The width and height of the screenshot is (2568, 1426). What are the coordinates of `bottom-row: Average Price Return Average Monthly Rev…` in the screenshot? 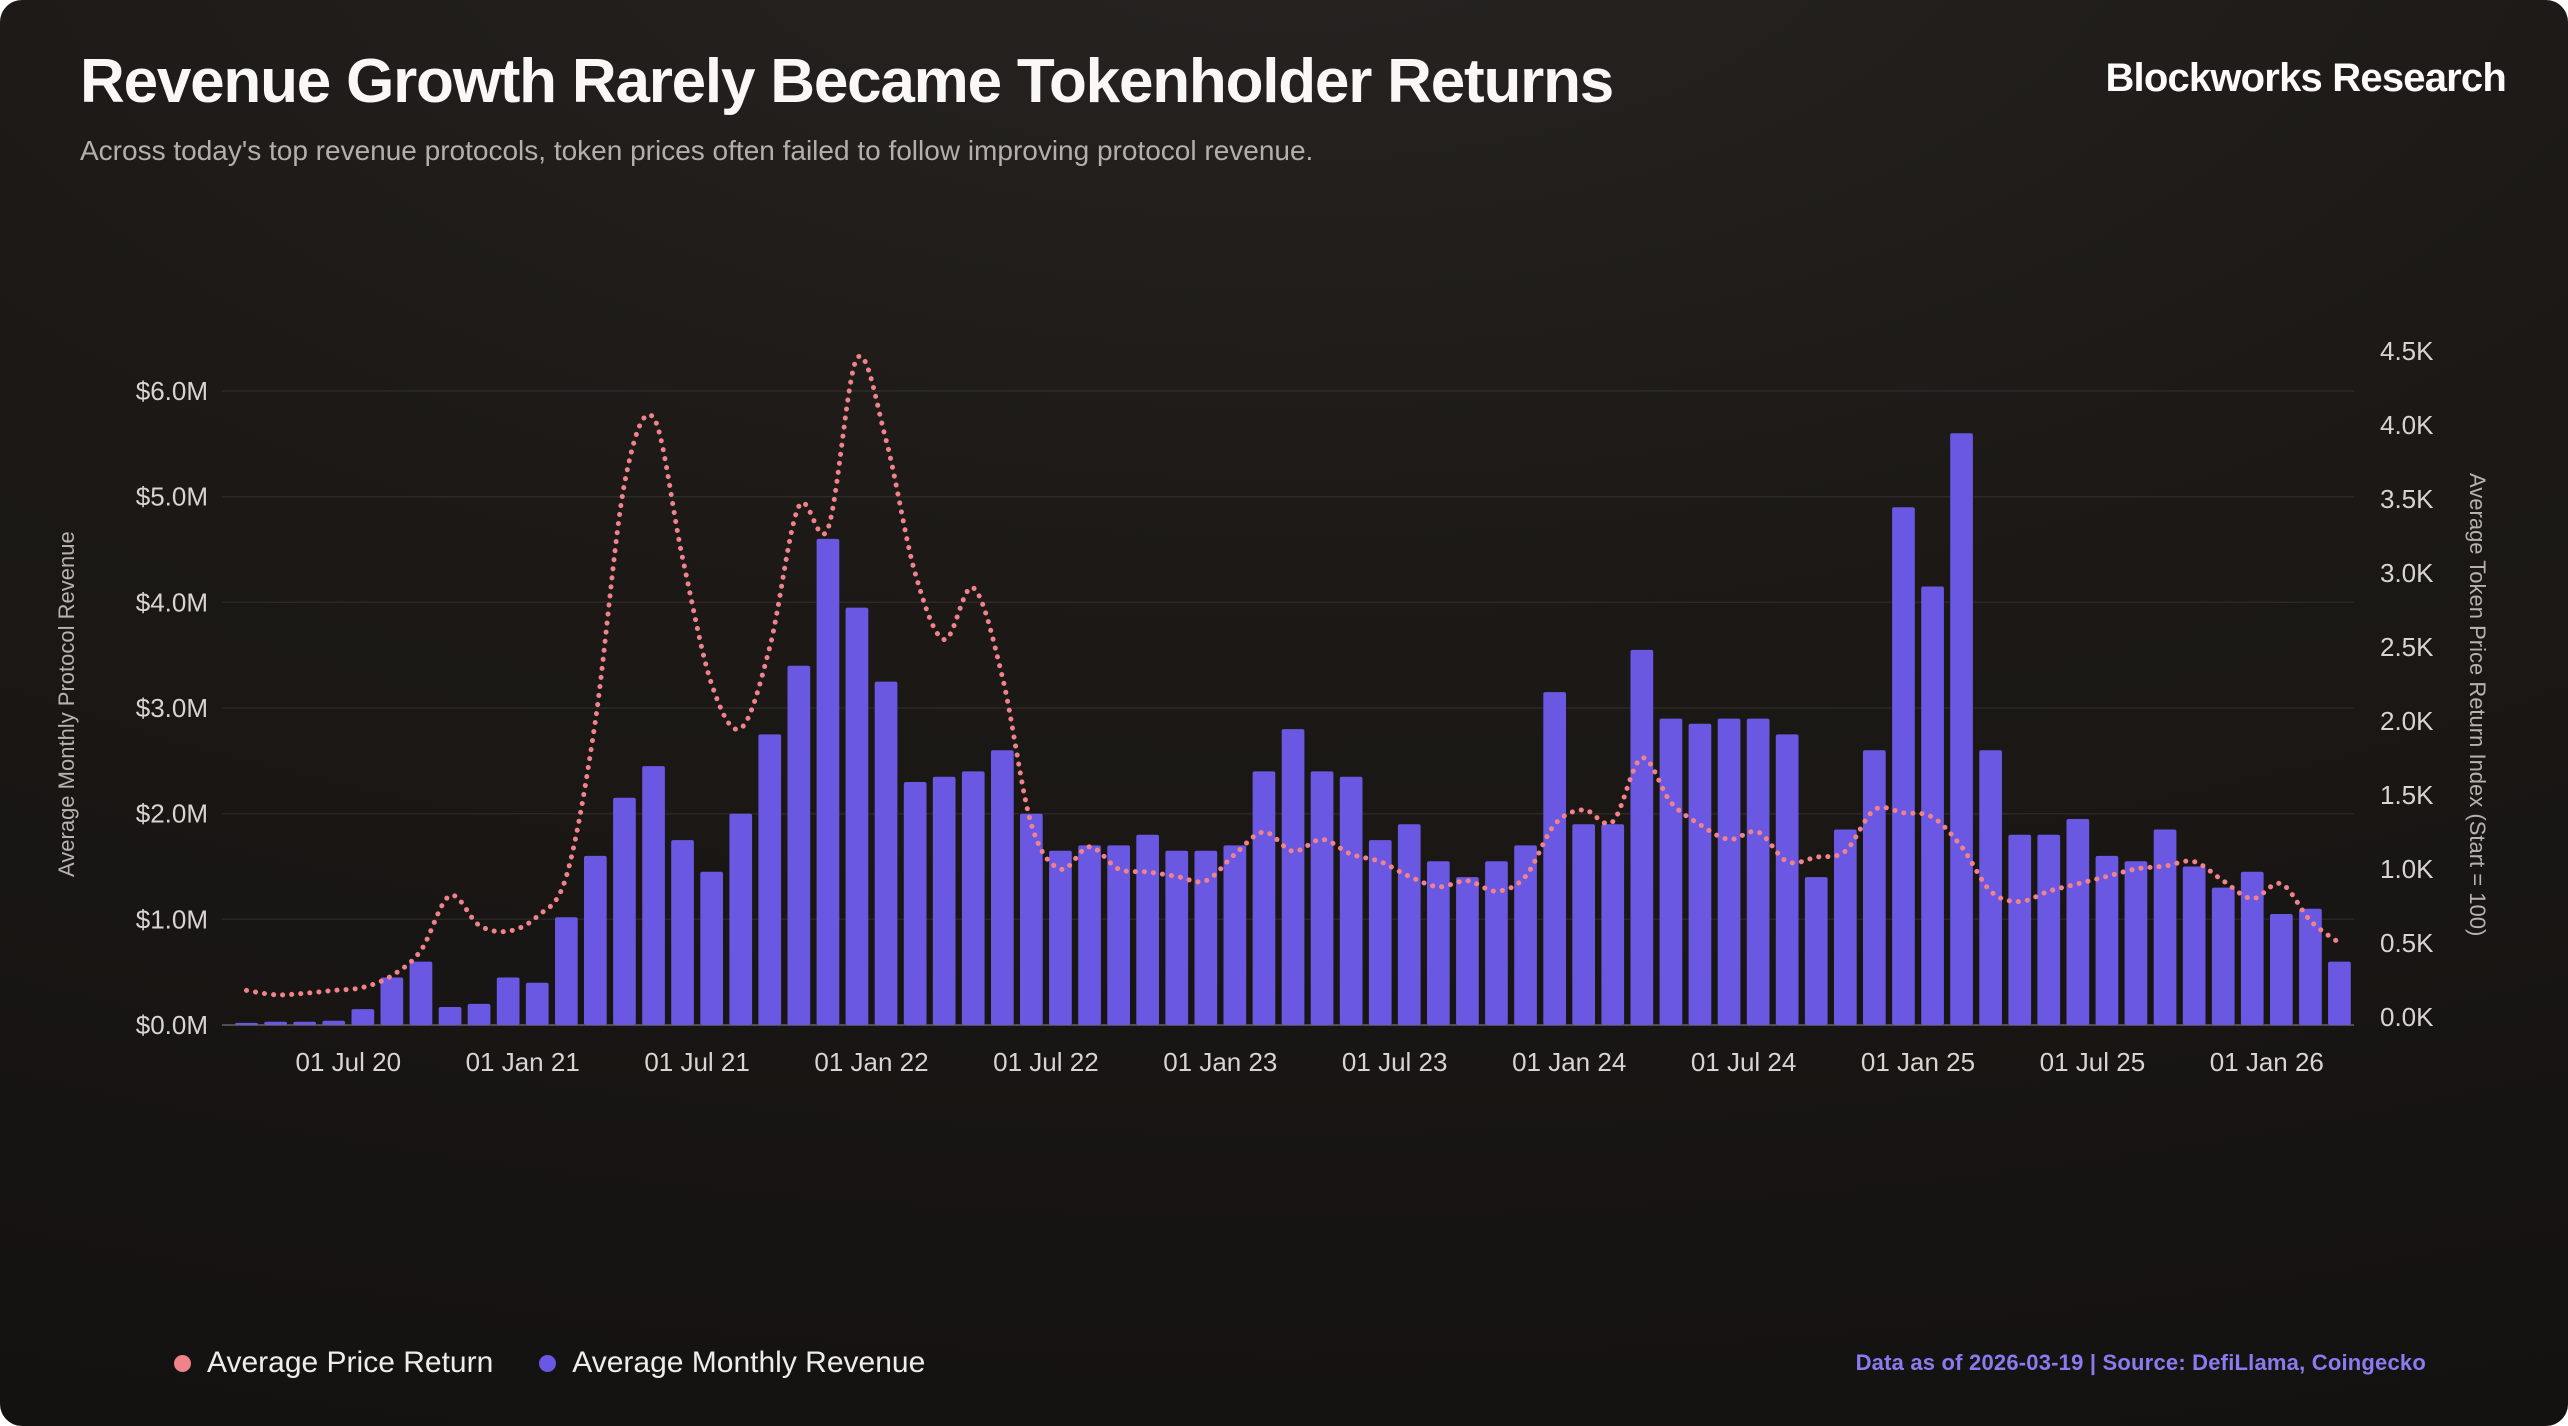 It's located at (1281, 1366).